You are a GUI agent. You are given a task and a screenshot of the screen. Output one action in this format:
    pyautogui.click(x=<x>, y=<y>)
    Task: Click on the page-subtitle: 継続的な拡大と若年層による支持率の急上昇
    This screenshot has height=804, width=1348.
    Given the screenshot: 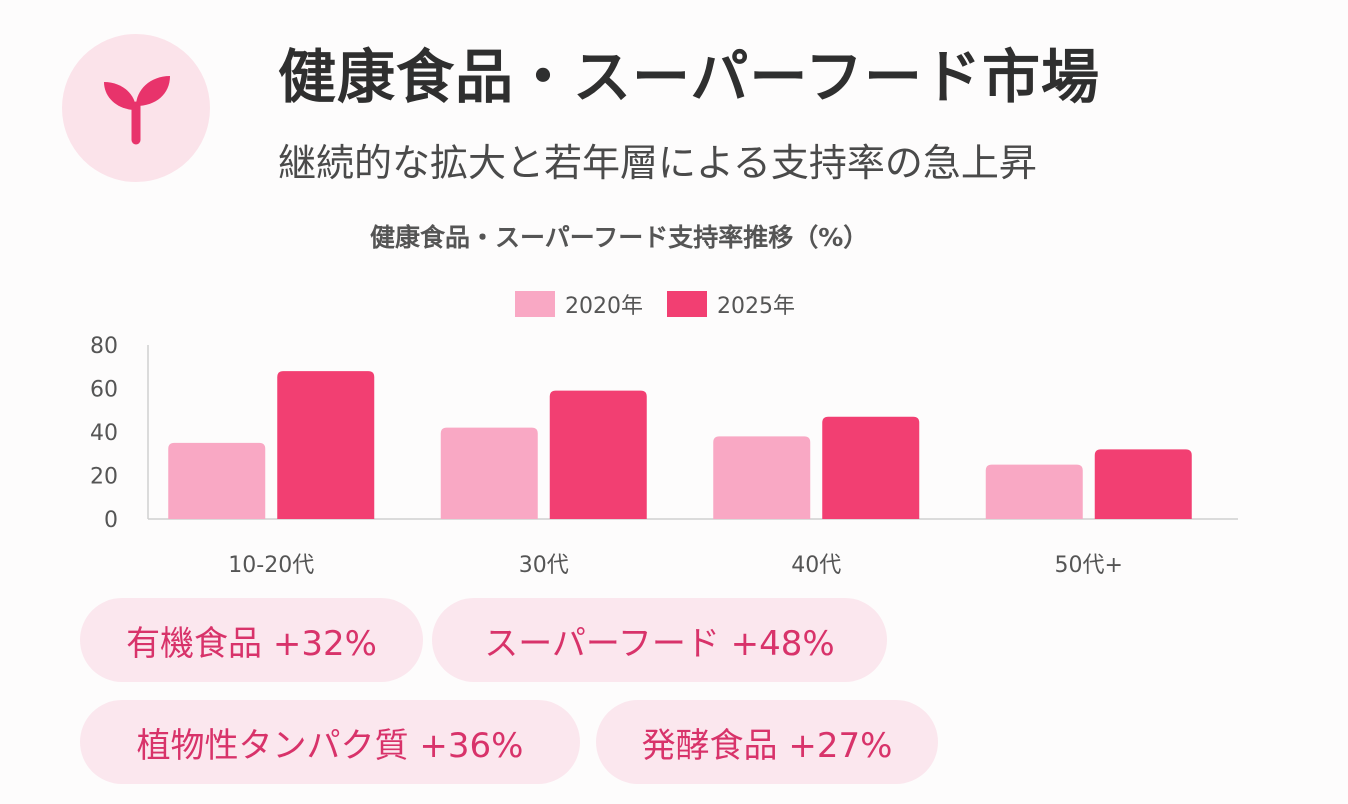 What is the action you would take?
    pyautogui.click(x=657, y=163)
    